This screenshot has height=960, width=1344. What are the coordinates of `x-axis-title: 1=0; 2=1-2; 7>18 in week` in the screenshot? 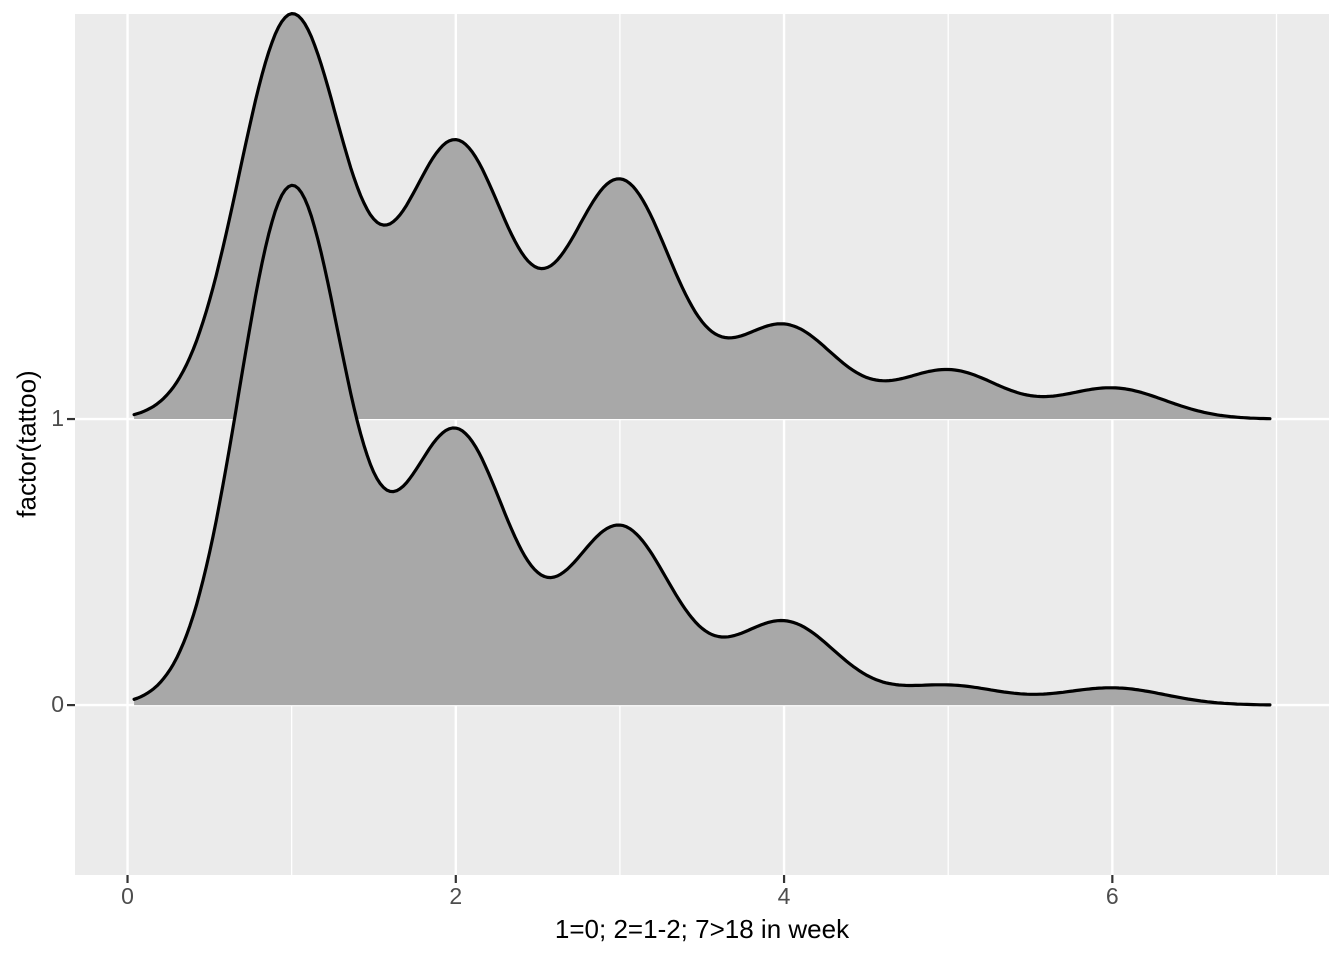 It's located at (702, 929).